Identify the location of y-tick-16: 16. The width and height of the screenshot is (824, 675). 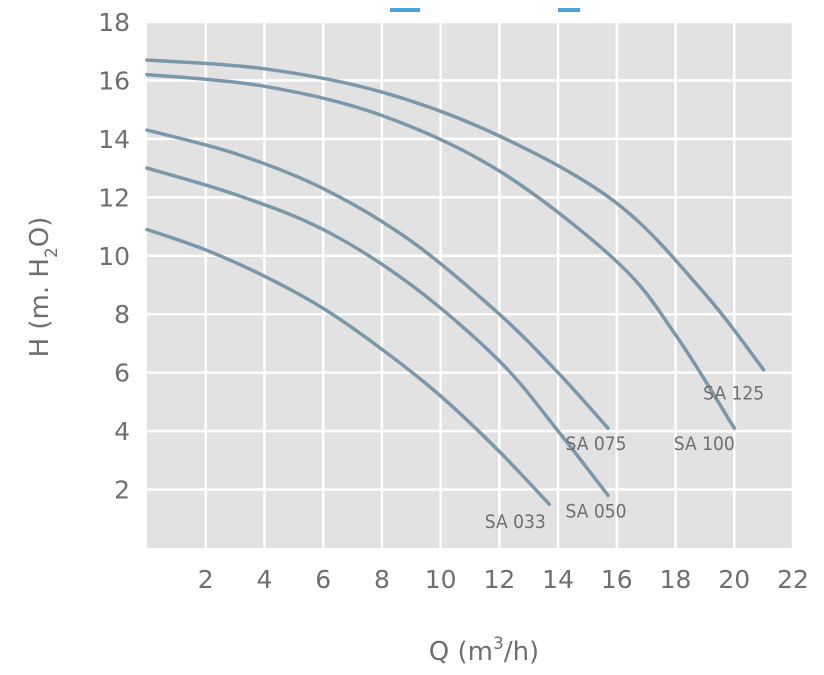
(114, 80).